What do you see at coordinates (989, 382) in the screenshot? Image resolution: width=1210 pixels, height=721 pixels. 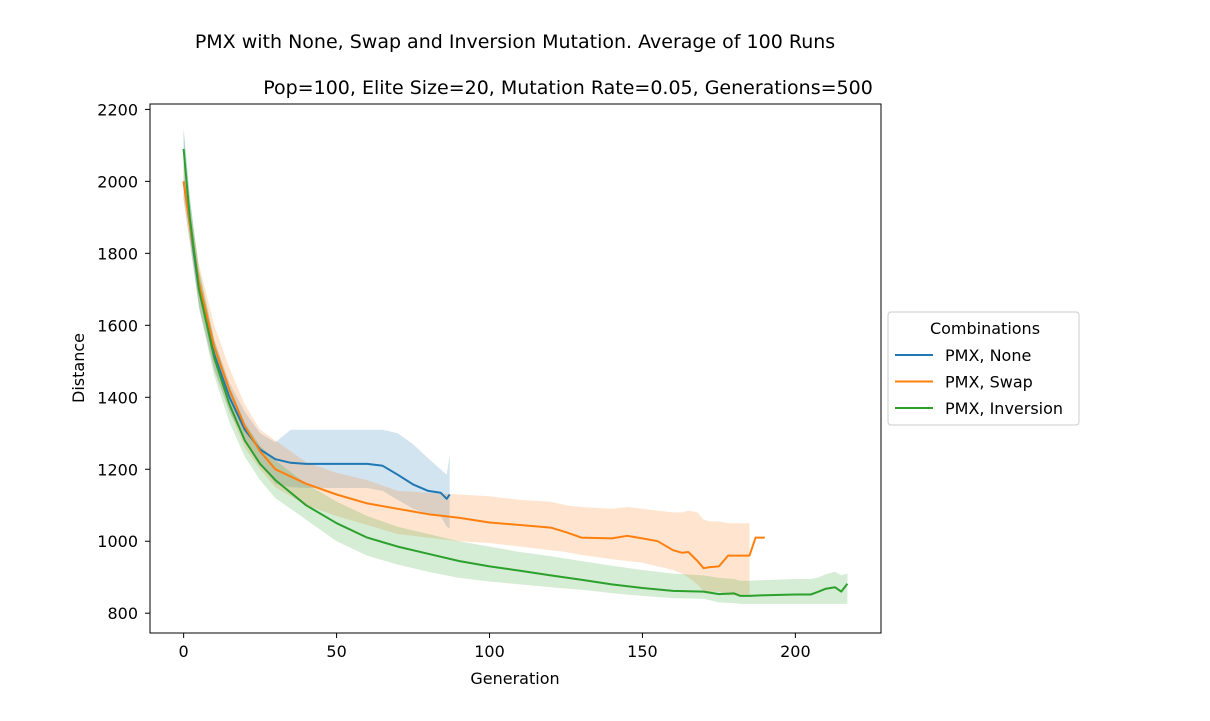 I see `legend-label-pmx-swap: PMX, Swap` at bounding box center [989, 382].